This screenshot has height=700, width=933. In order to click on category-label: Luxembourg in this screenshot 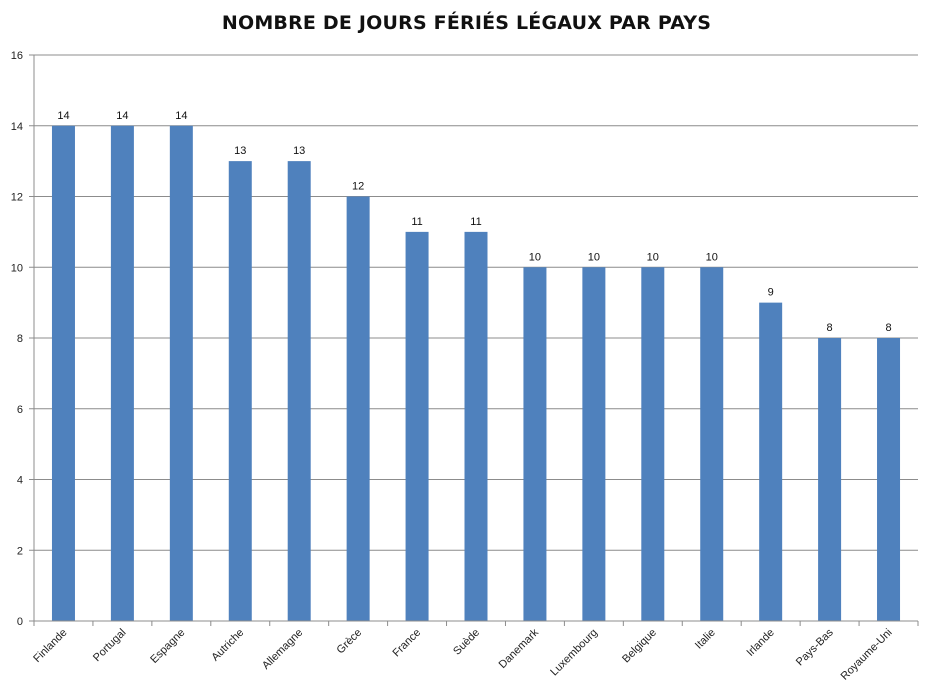, I will do `click(574, 653)`.